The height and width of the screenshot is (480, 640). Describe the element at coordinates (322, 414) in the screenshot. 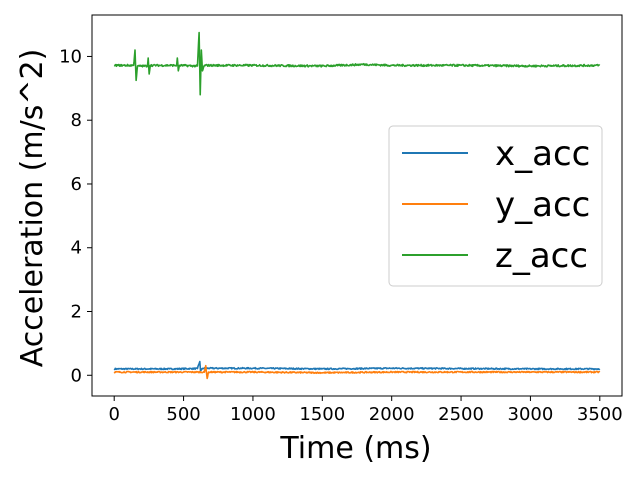

I see `x-tick-label-1500: 1500` at that location.